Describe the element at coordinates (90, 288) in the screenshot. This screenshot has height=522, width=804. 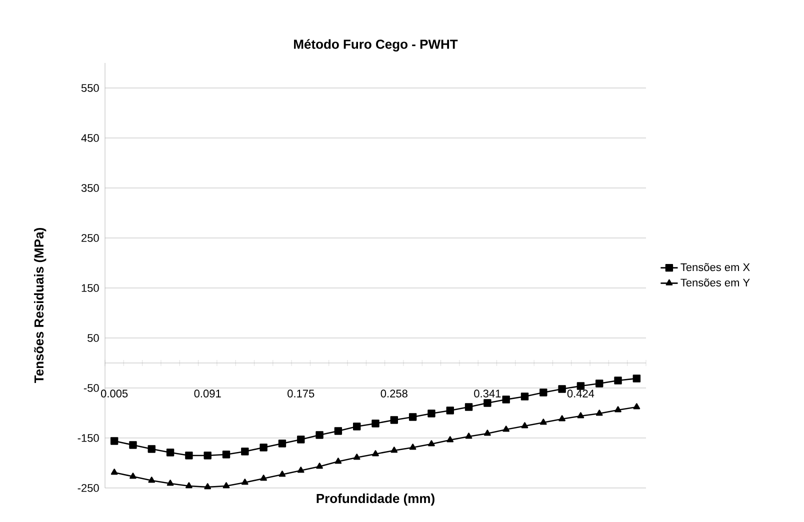
I see `y-tick-label: 150` at that location.